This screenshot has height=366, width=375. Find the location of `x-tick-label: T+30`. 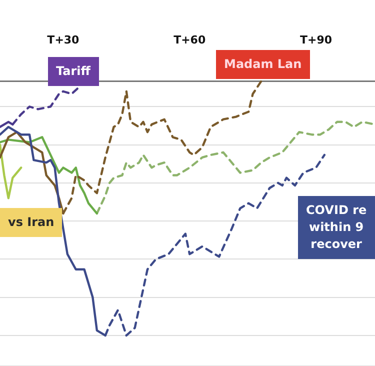

x-tick-label: T+30 is located at coordinates (63, 39).